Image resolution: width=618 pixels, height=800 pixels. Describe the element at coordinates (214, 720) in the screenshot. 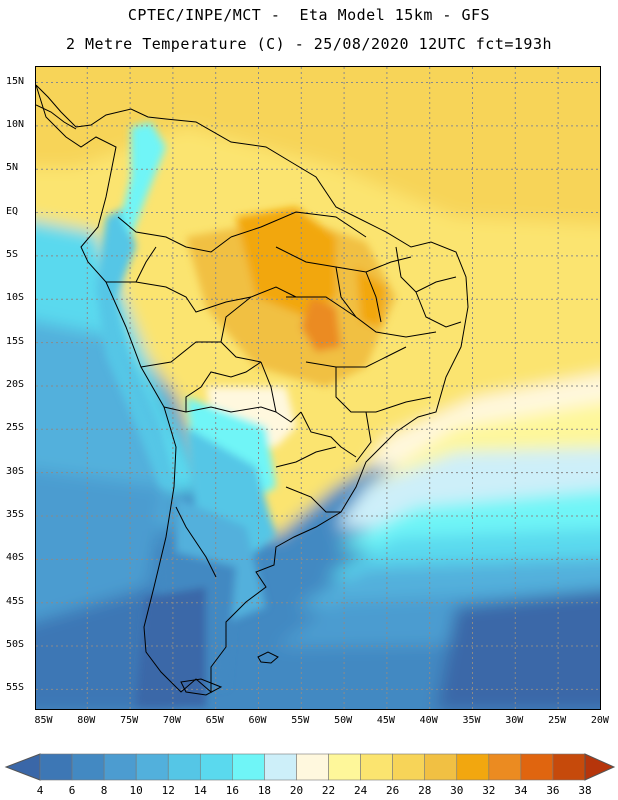

I see `lon-label: 65W` at that location.